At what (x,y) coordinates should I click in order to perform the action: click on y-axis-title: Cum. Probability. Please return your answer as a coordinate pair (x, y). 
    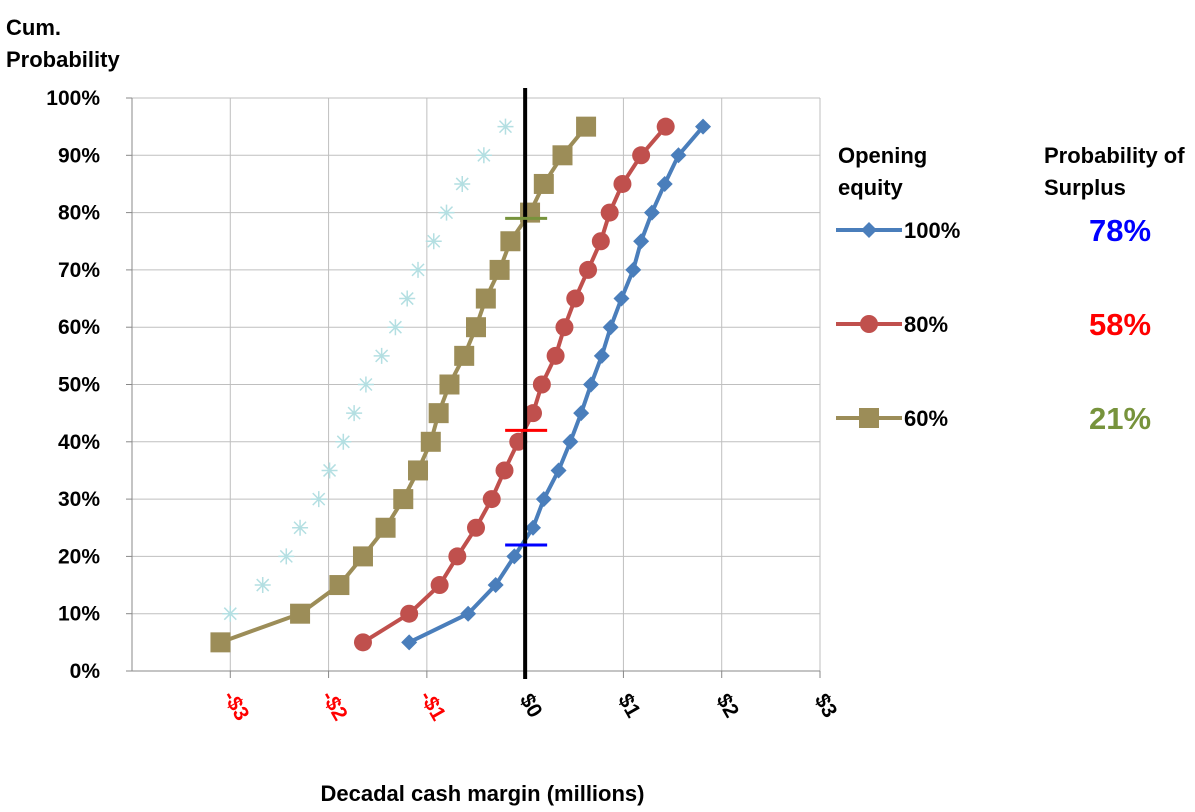
    Looking at the image, I should click on (63, 43).